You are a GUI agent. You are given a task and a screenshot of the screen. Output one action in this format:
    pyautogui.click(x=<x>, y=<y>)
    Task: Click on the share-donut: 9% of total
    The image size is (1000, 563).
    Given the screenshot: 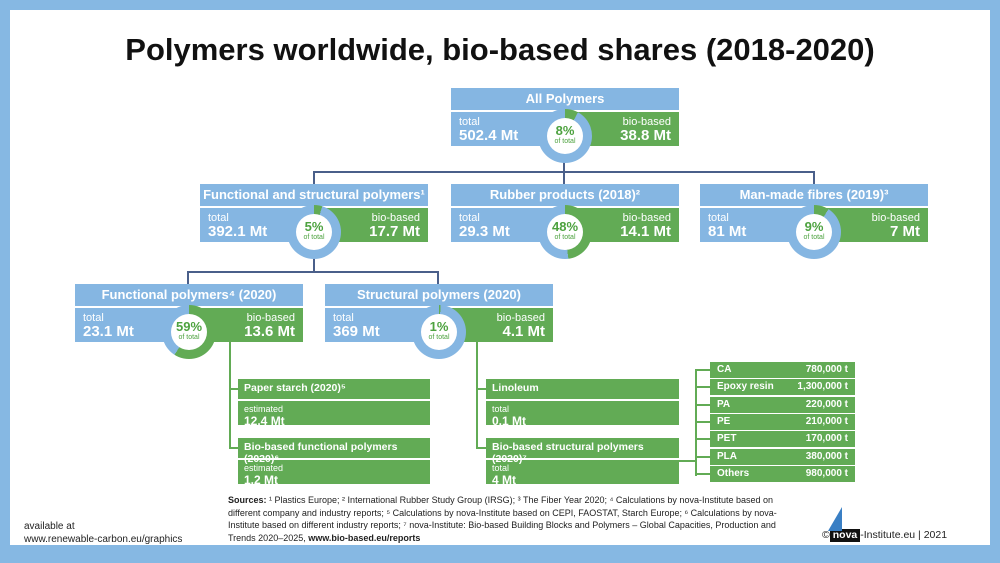 What is the action you would take?
    pyautogui.click(x=814, y=232)
    